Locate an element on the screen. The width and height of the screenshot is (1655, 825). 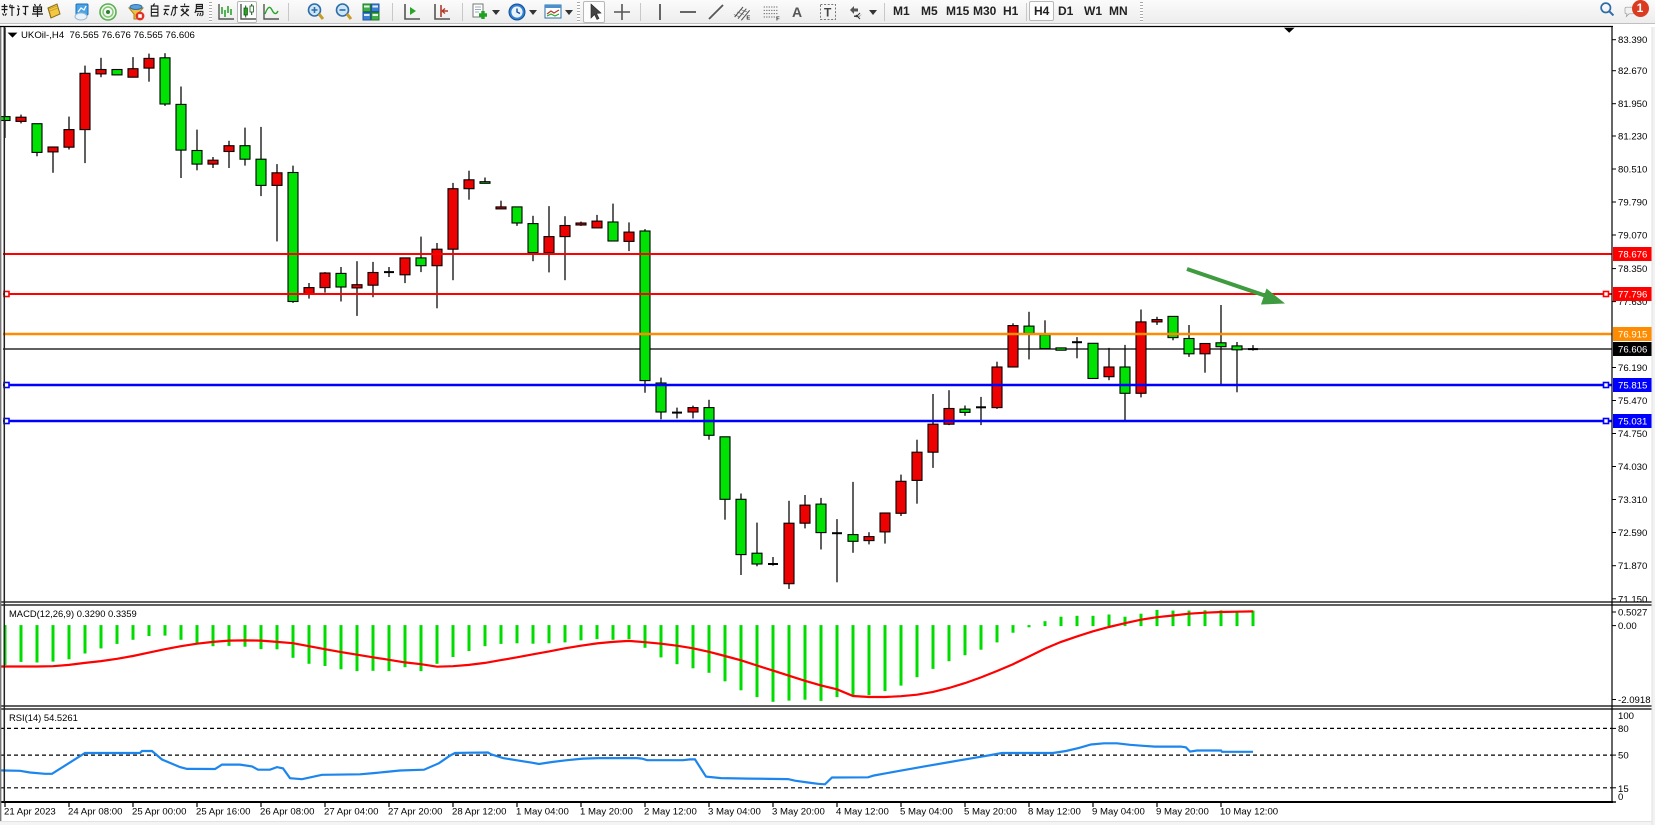
svg-text: 79.070 is located at coordinates (1632, 236).